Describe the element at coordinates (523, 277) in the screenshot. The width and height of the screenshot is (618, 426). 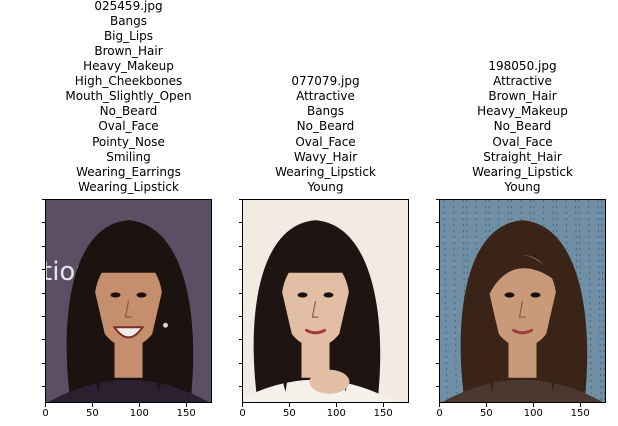
I see `hair-part` at that location.